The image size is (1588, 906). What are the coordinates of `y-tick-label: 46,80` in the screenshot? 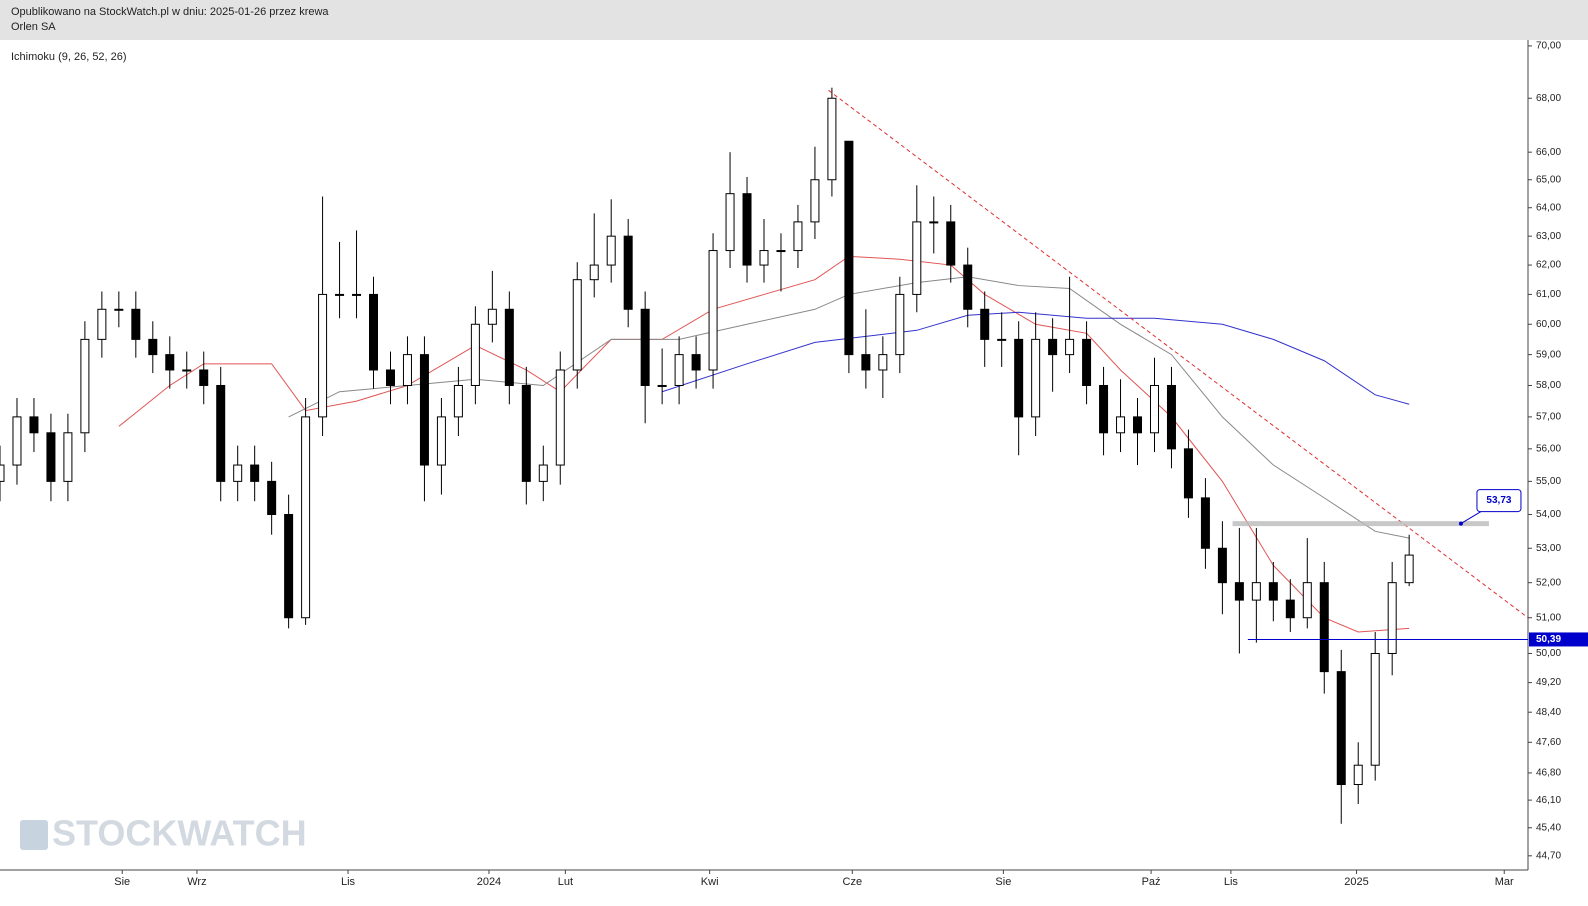 It's located at (1548, 773).